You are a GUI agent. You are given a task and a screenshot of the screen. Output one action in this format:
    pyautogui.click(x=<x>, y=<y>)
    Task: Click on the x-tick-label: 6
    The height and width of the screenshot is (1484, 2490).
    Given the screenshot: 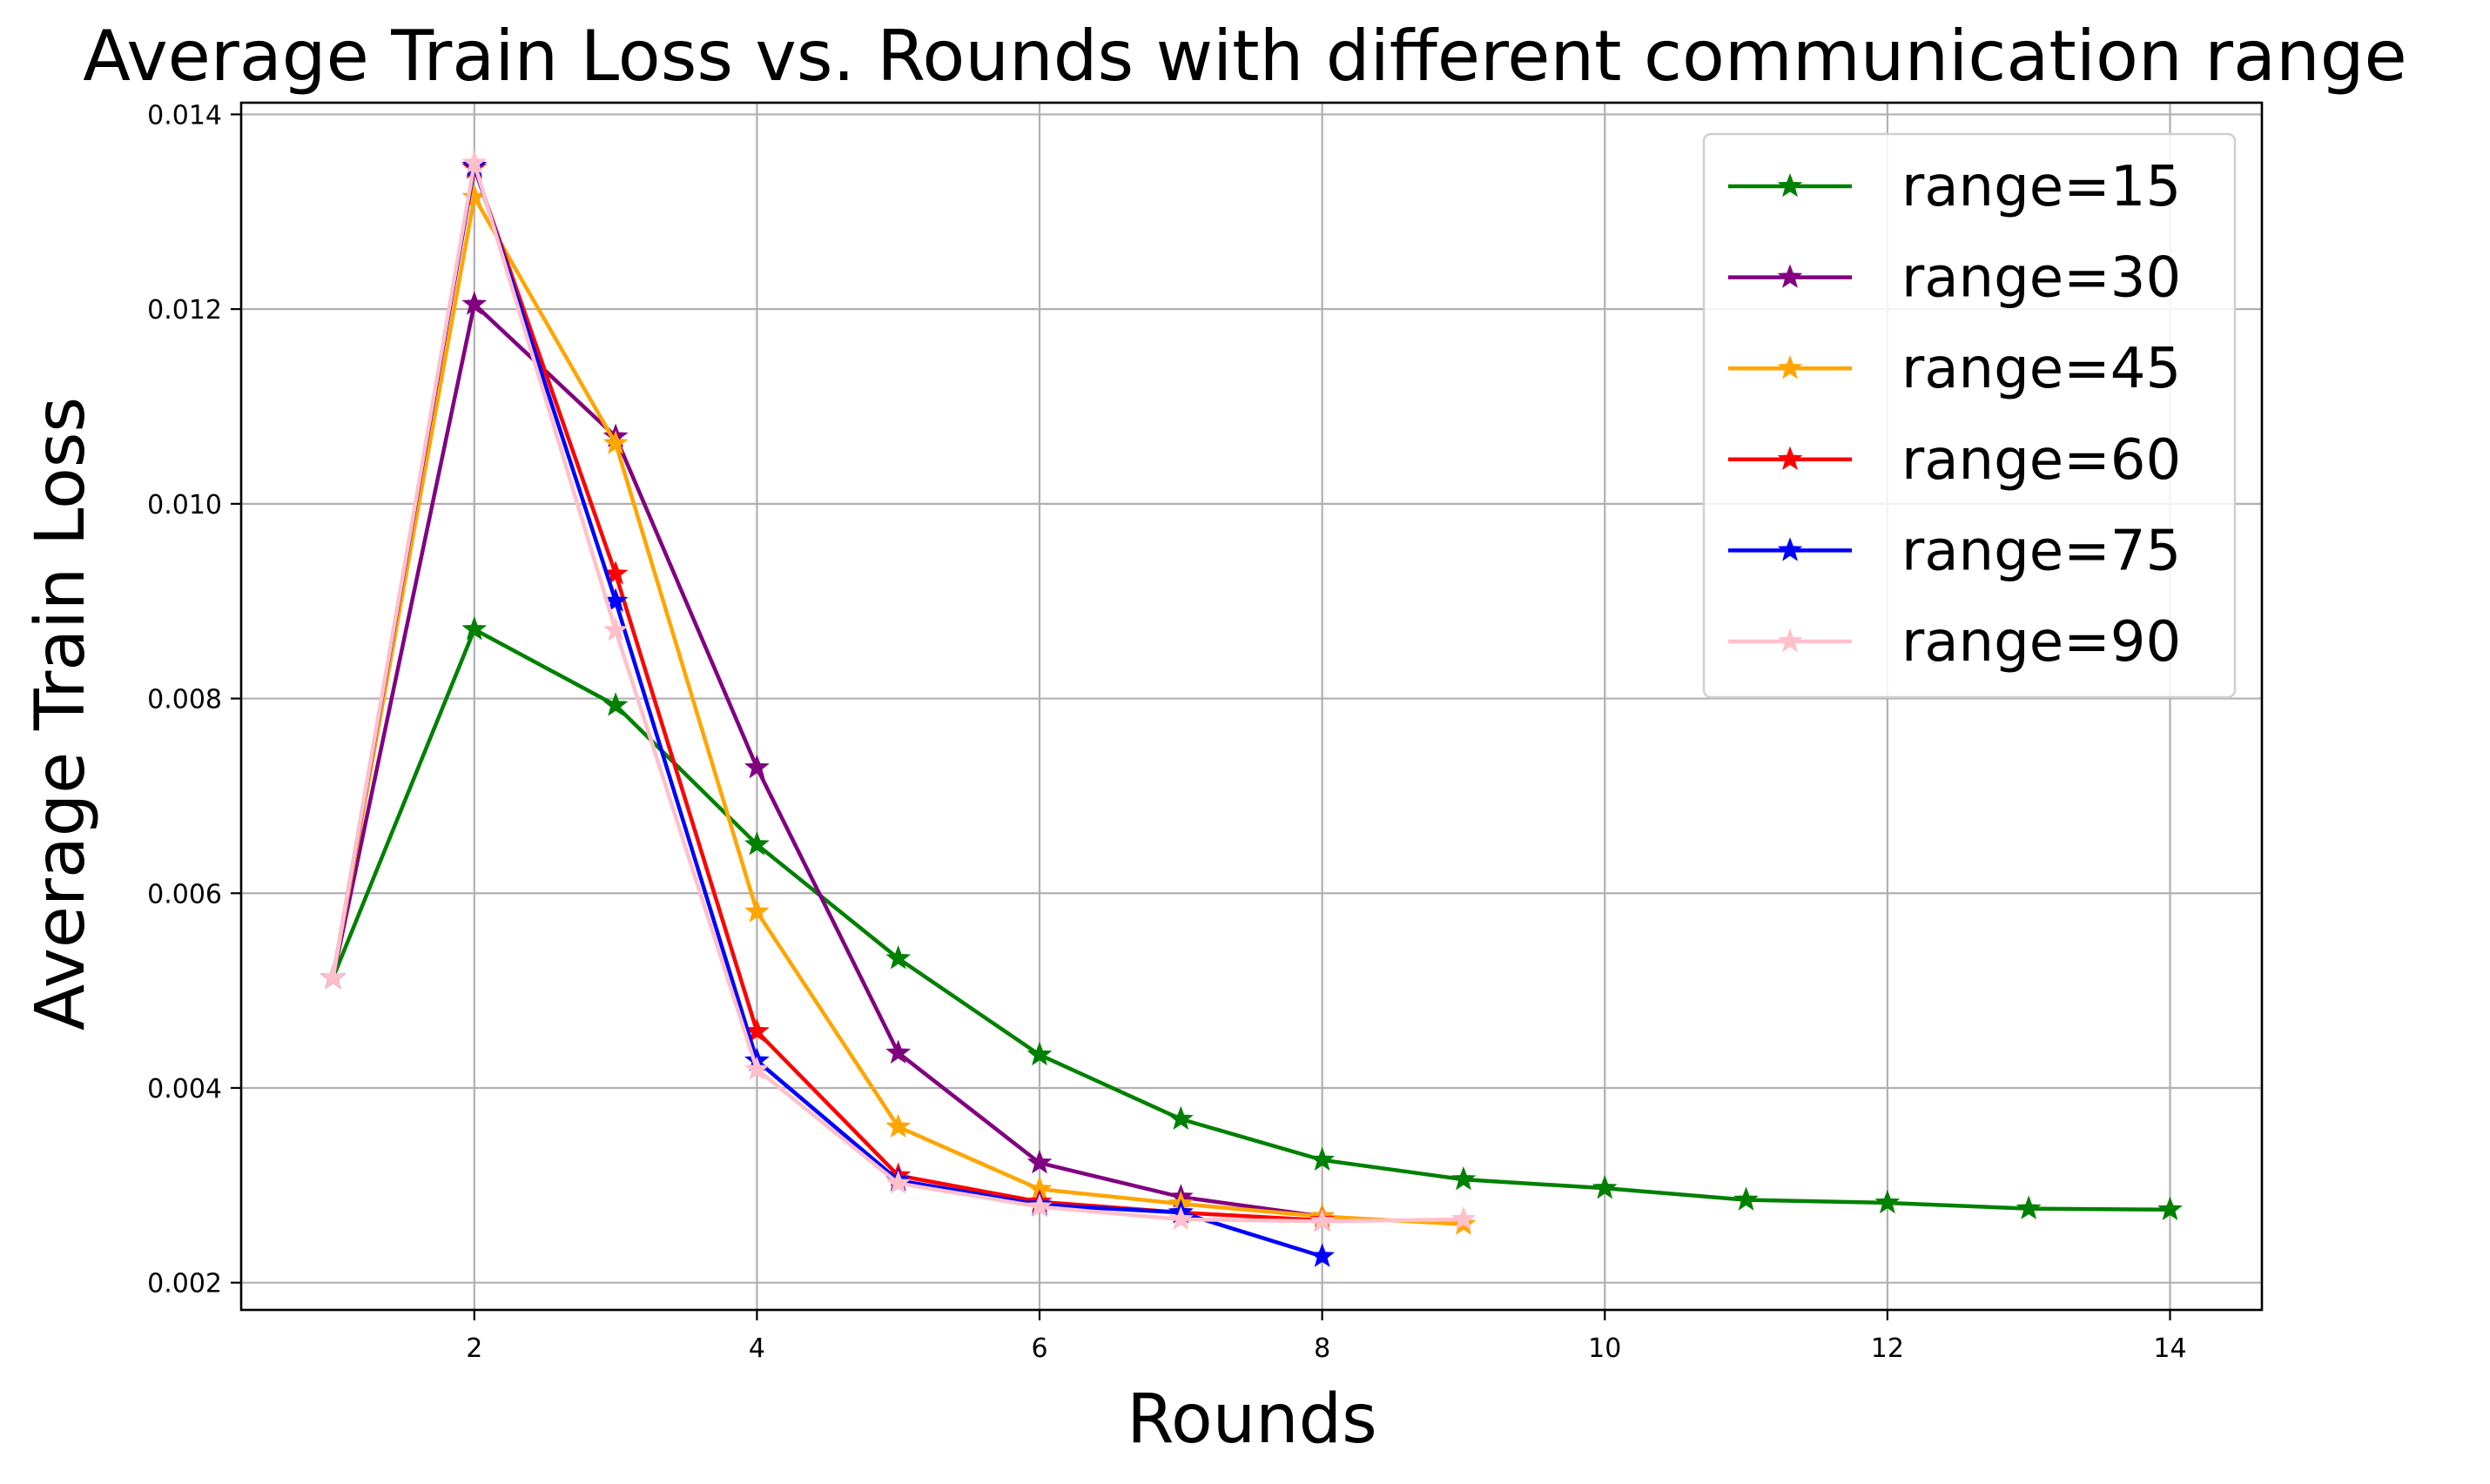 What is the action you would take?
    pyautogui.click(x=1039, y=1348)
    